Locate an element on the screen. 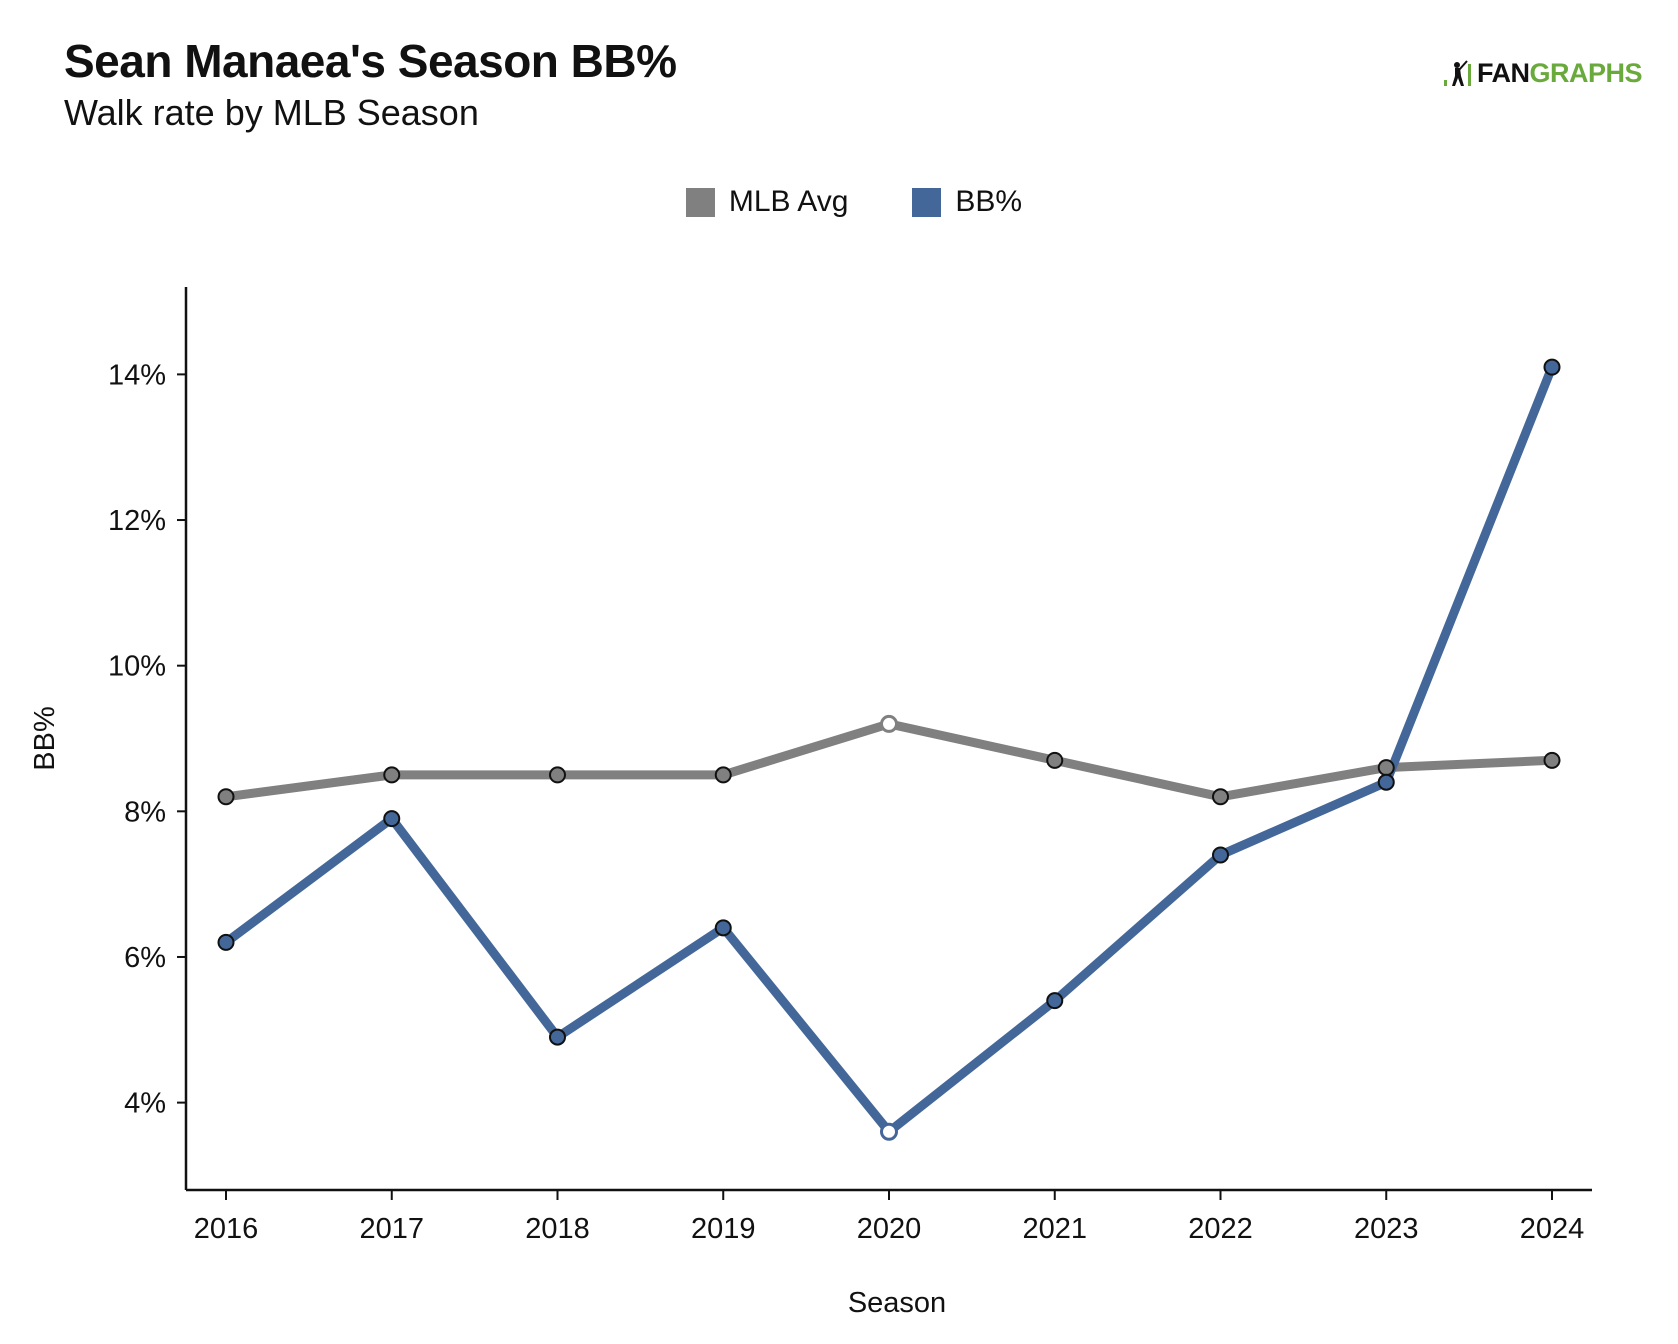  legend-item-bb-pct: BB% is located at coordinates (967, 202).